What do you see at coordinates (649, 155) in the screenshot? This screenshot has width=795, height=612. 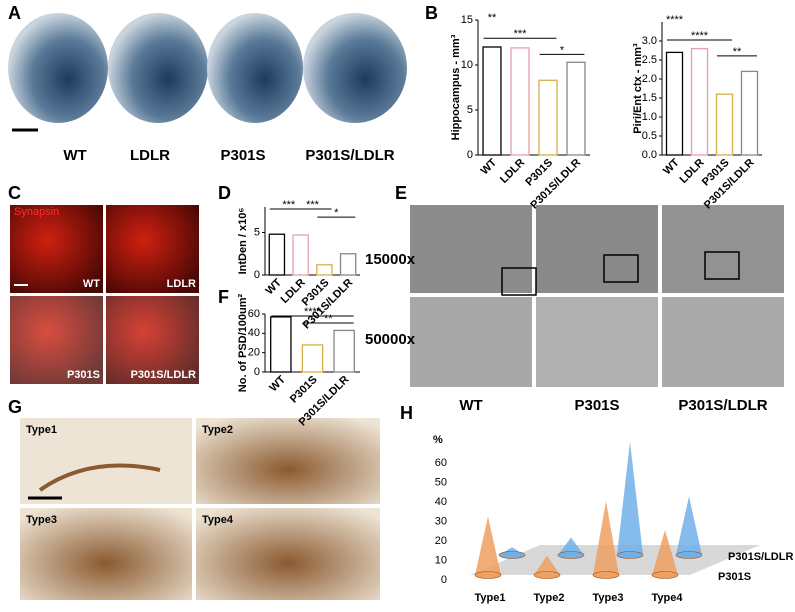 I see `y-tick-label: 0.0` at bounding box center [649, 155].